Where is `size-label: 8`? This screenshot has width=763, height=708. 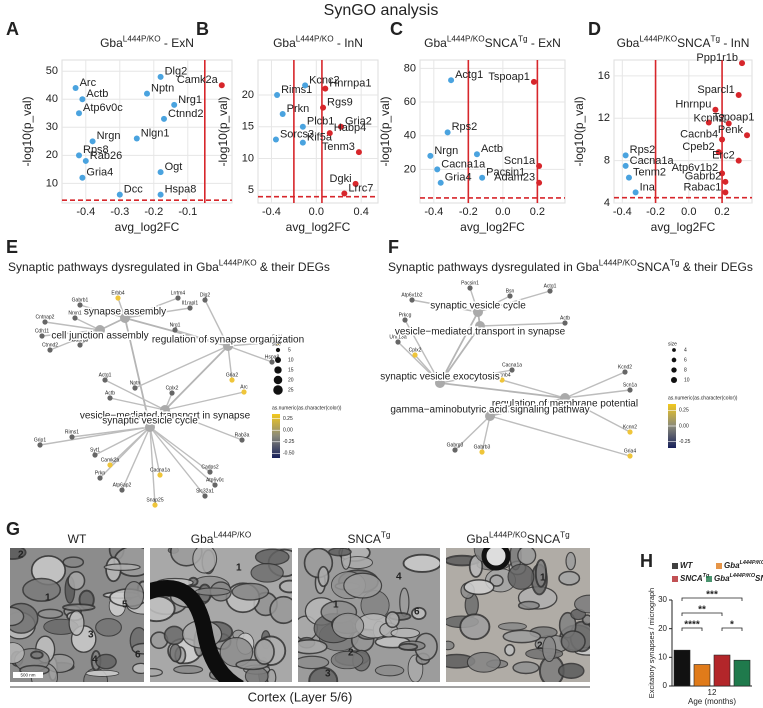 size-label: 8 is located at coordinates (685, 370).